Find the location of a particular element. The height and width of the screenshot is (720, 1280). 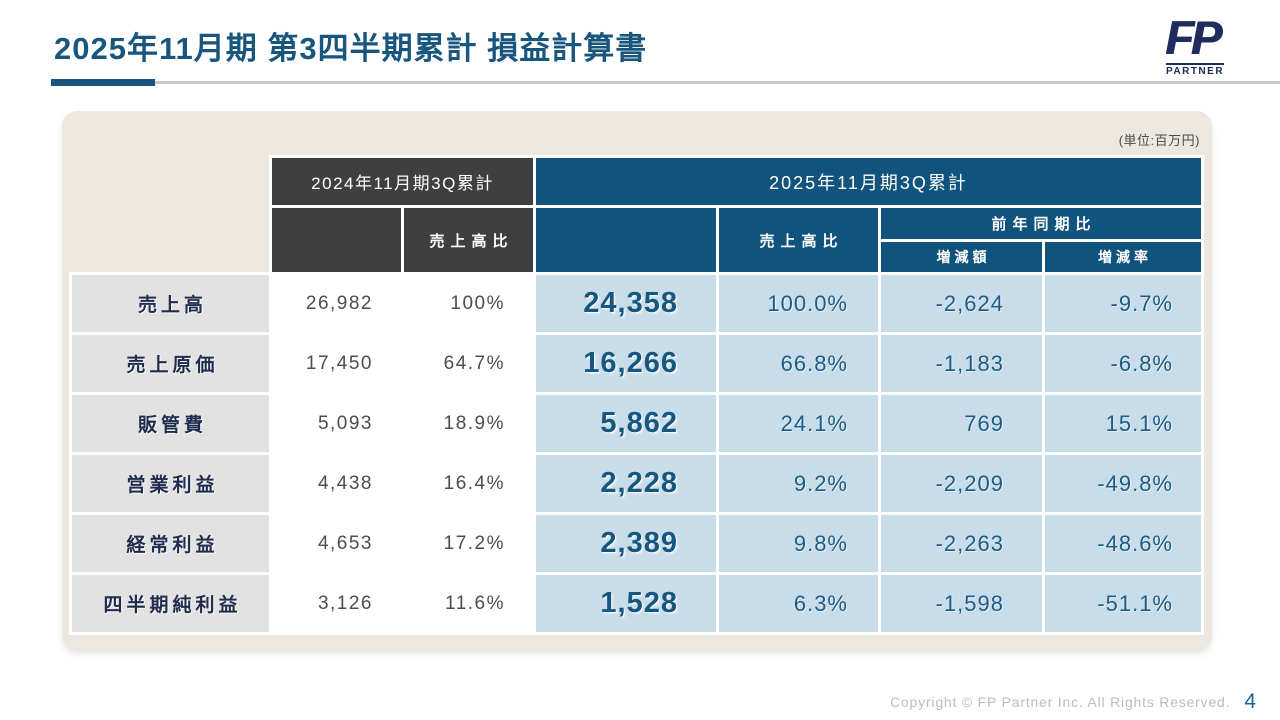

diff-amount-cell: -2,209 is located at coordinates (961, 483).